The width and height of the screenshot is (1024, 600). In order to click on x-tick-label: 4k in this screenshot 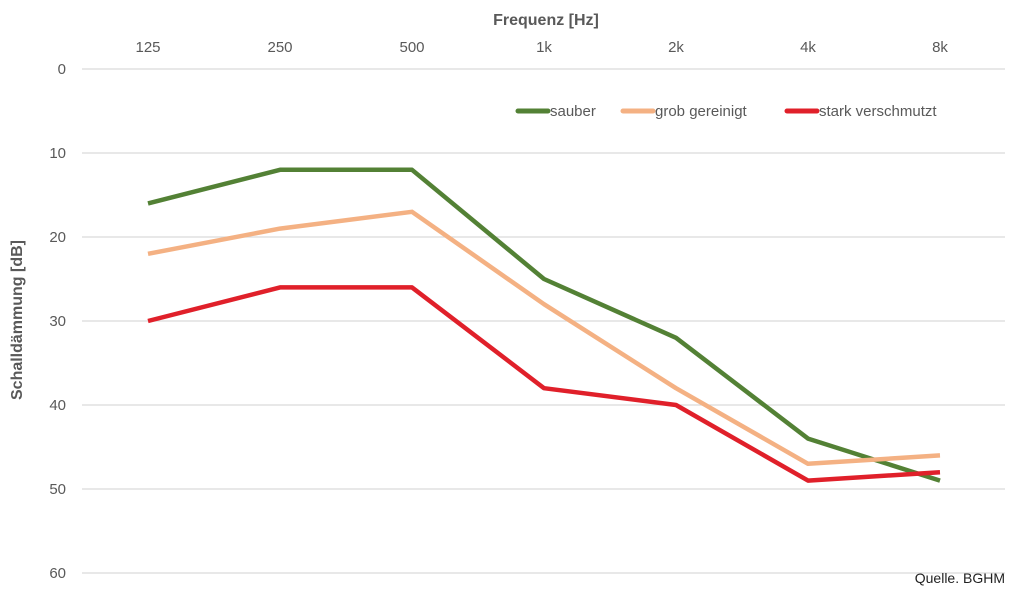, I will do `click(808, 47)`.